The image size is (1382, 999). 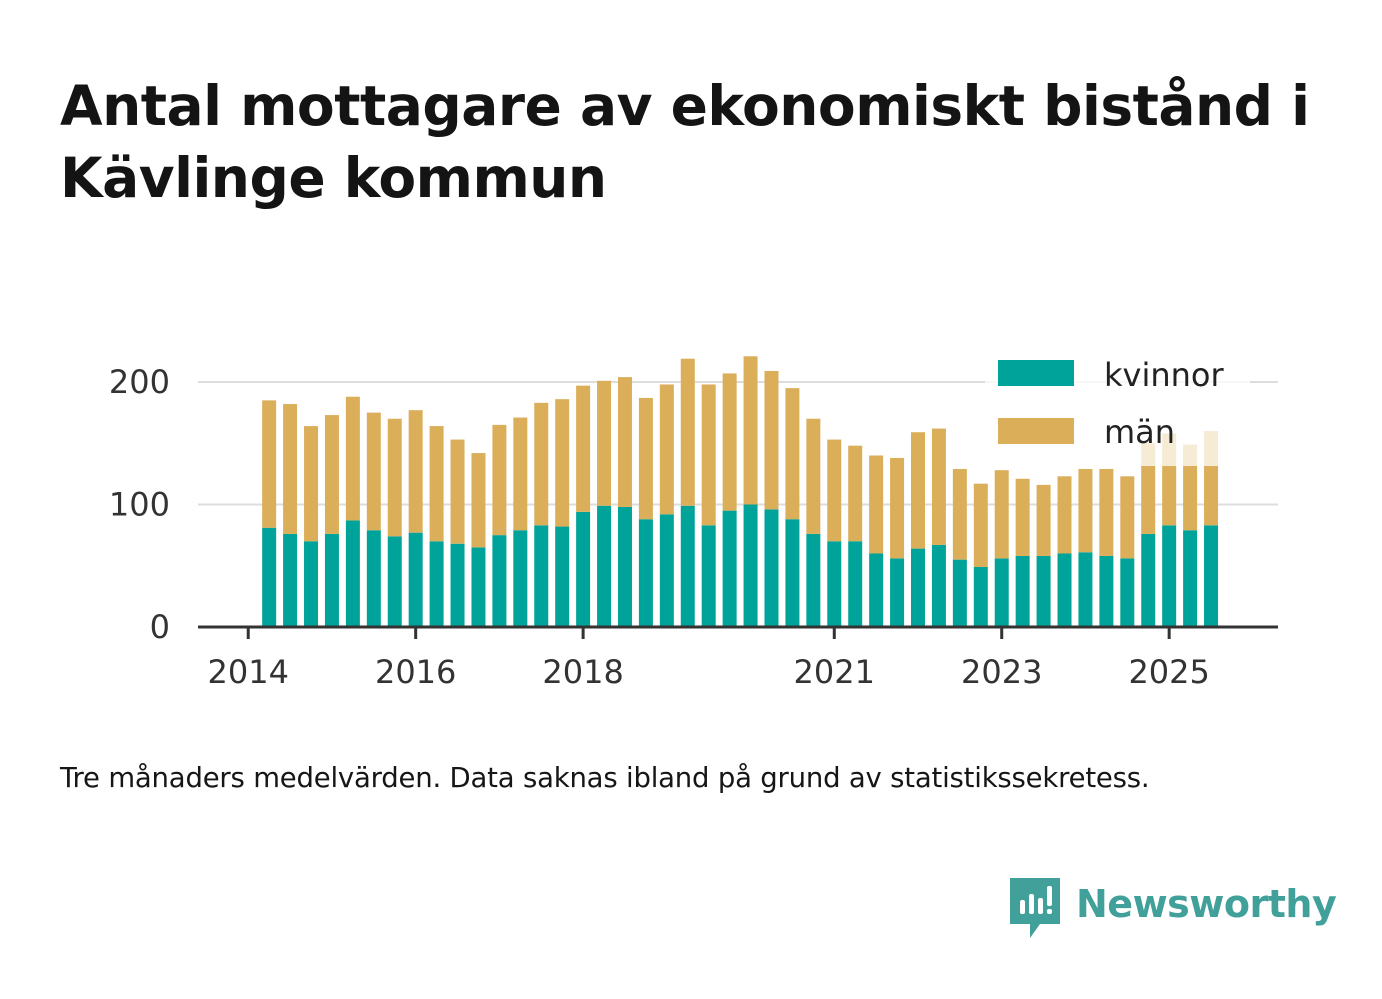 I want to click on brand: Newsworthy, so click(x=1173, y=910).